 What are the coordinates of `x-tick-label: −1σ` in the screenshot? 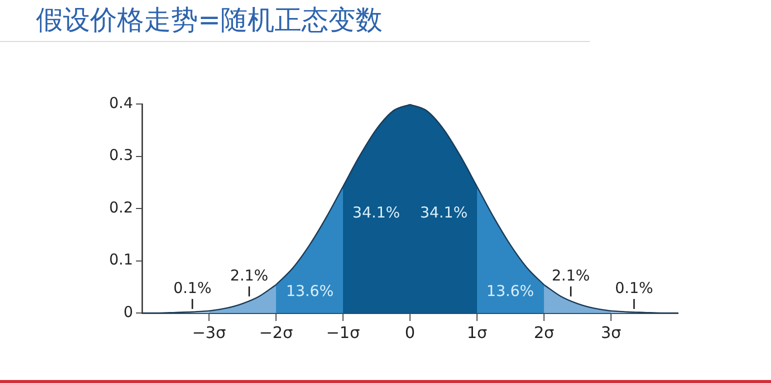 It's located at (343, 332).